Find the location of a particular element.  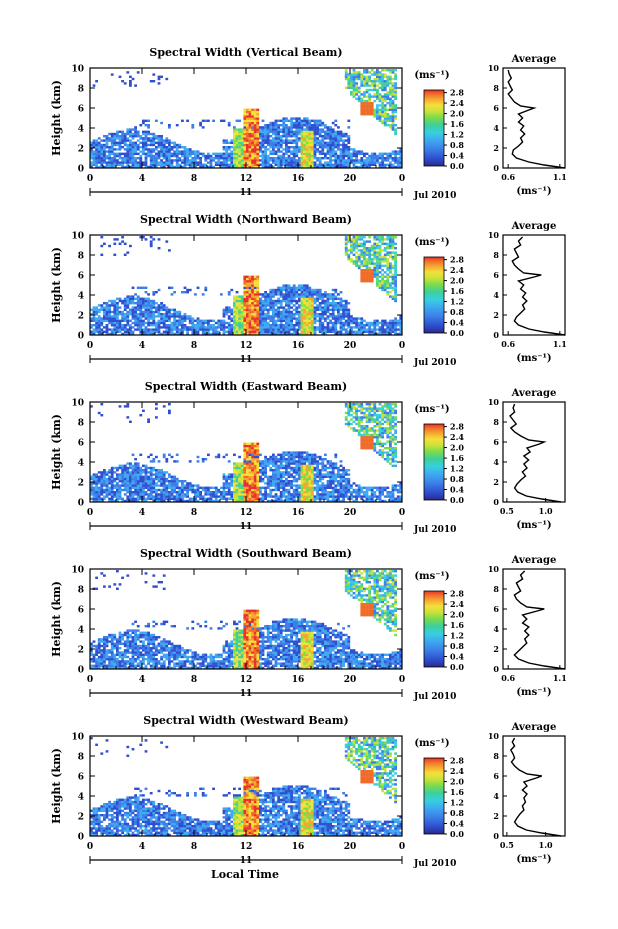

average-profile-line is located at coordinates (535, 453).